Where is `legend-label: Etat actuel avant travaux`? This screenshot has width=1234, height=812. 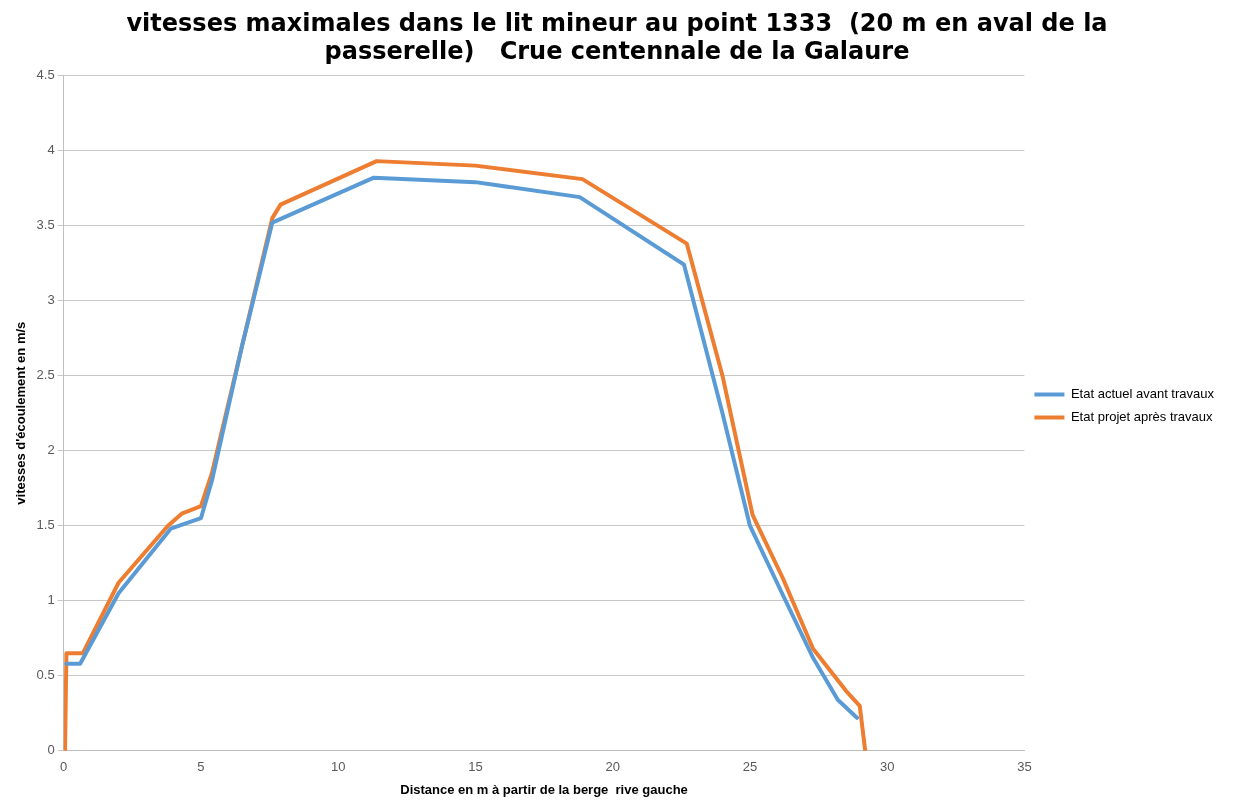
legend-label: Etat actuel avant travaux is located at coordinates (1142, 394).